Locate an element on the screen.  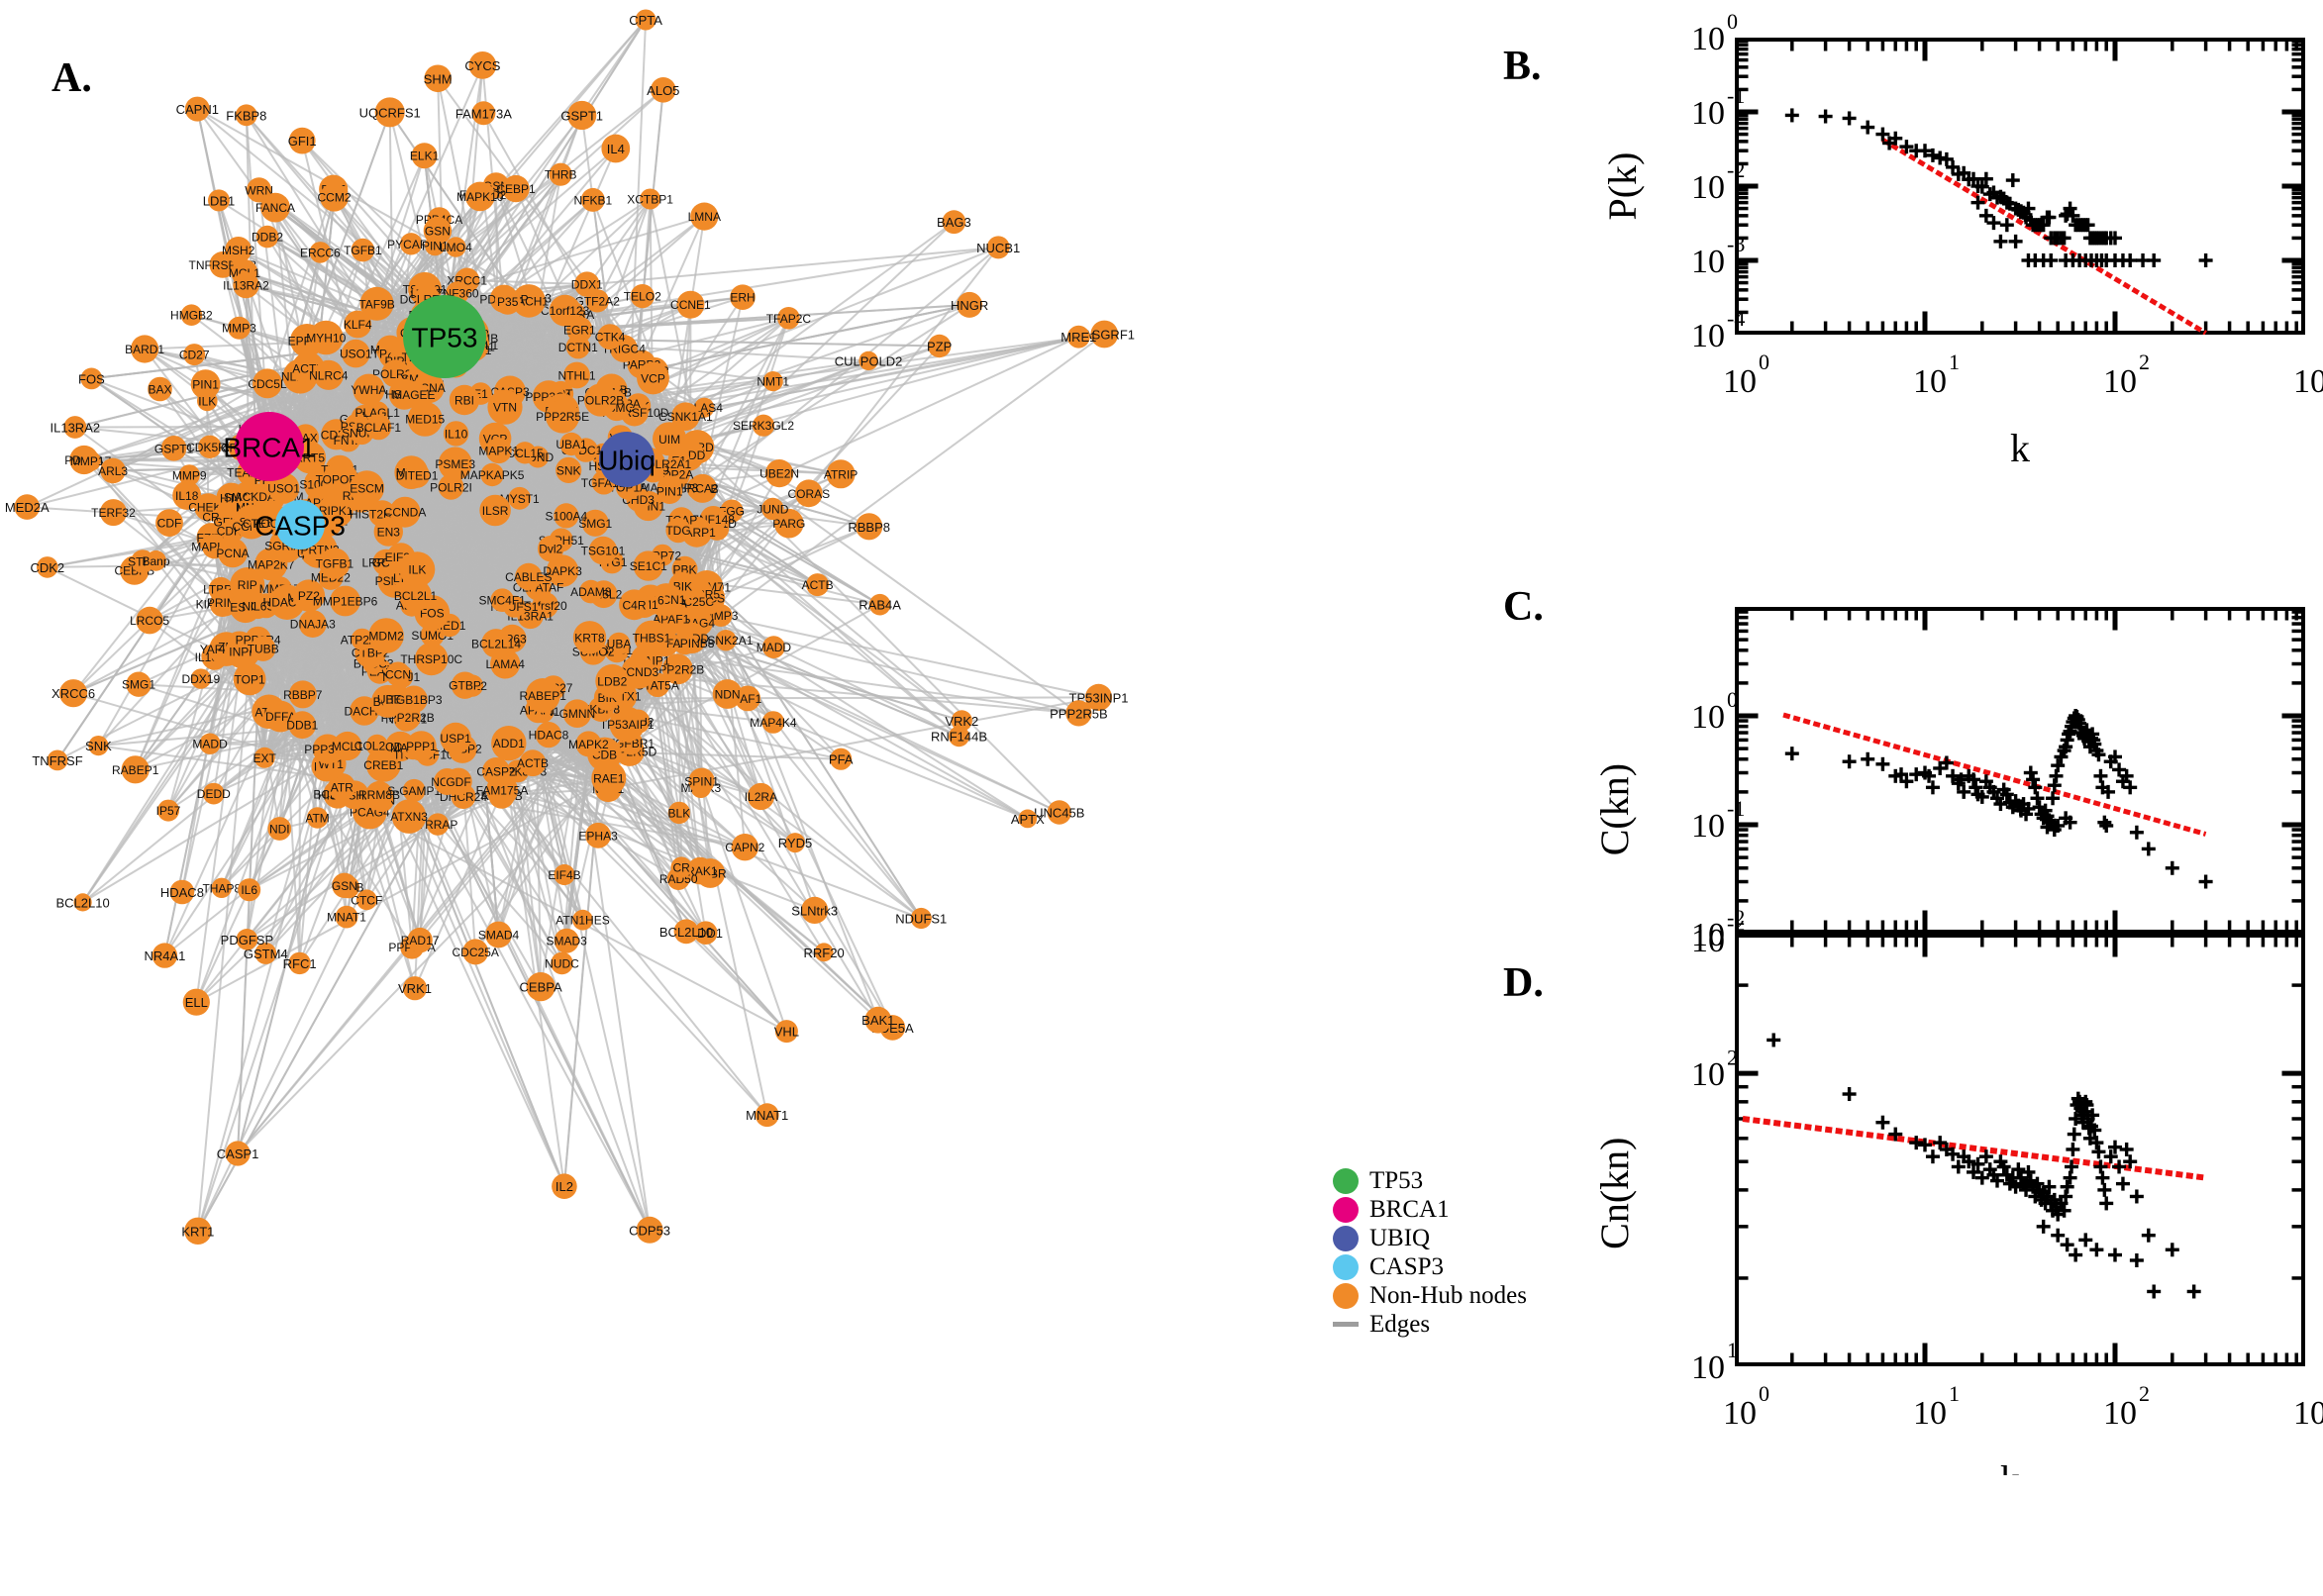
network-node: CDF is located at coordinates (169, 523).